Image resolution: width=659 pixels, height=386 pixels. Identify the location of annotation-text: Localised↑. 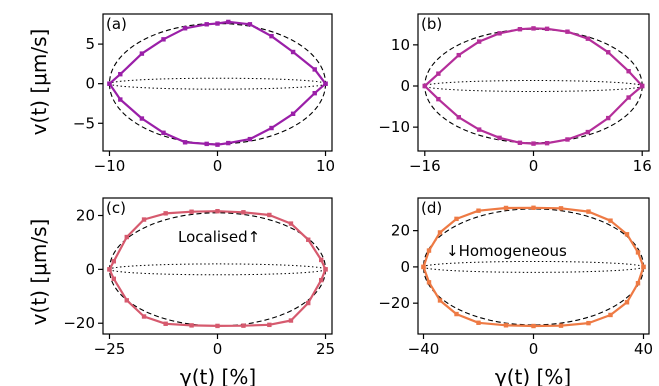
(219, 237).